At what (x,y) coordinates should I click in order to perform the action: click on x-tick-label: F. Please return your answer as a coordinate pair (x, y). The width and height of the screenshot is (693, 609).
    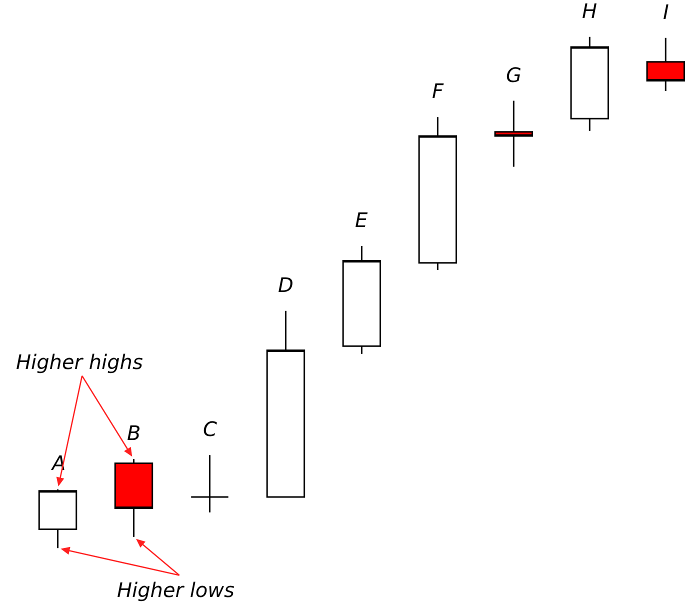
    Looking at the image, I should click on (438, 91).